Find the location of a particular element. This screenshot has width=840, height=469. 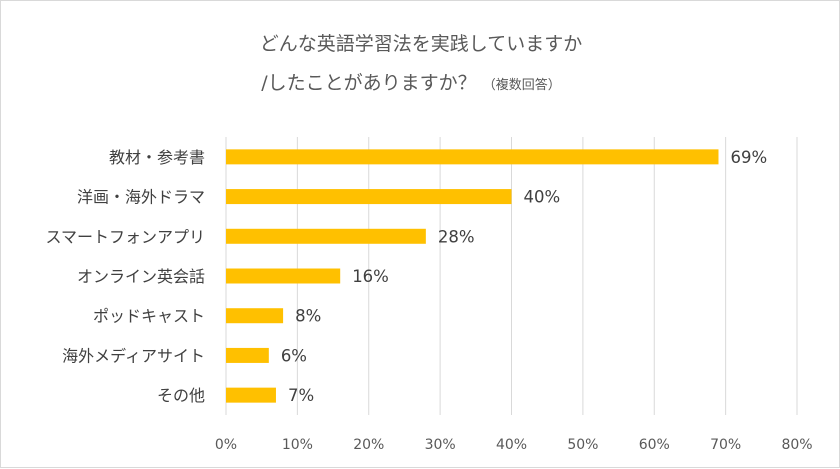

chart-title-main: /したことがありますか？ is located at coordinates (368, 83).